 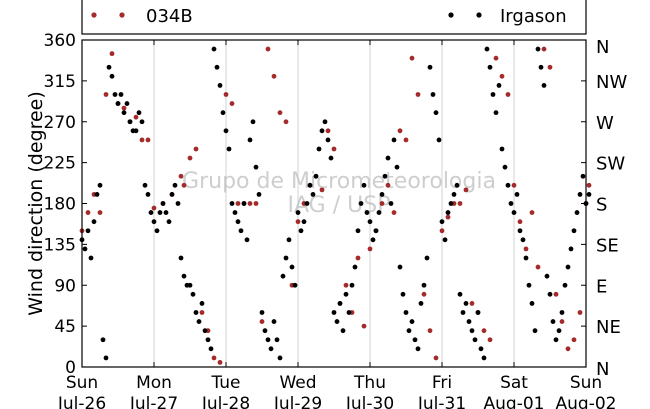 I want to click on y-tick-label: 90, so click(x=65, y=286).